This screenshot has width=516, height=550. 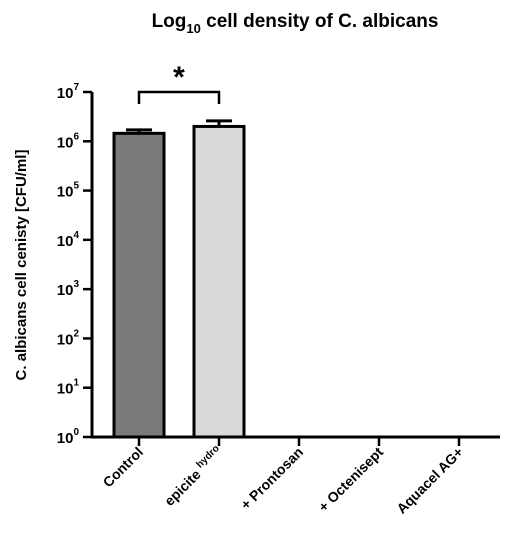 I want to click on significance-bracket: *, so click(x=179, y=82).